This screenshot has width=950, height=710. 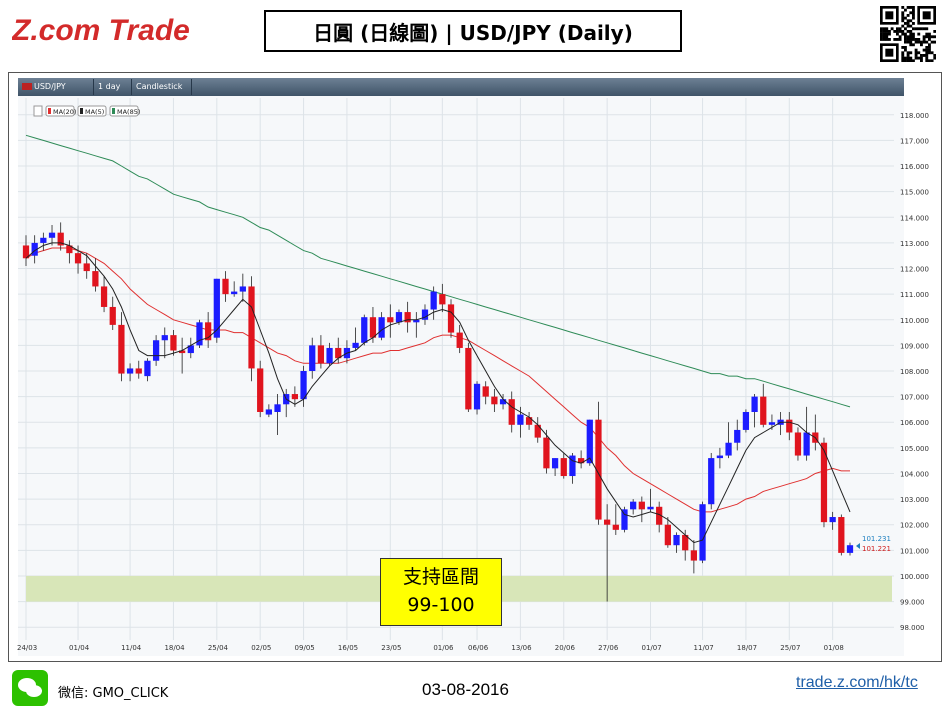 I want to click on y-tick-label: 106.000, so click(x=914, y=423).